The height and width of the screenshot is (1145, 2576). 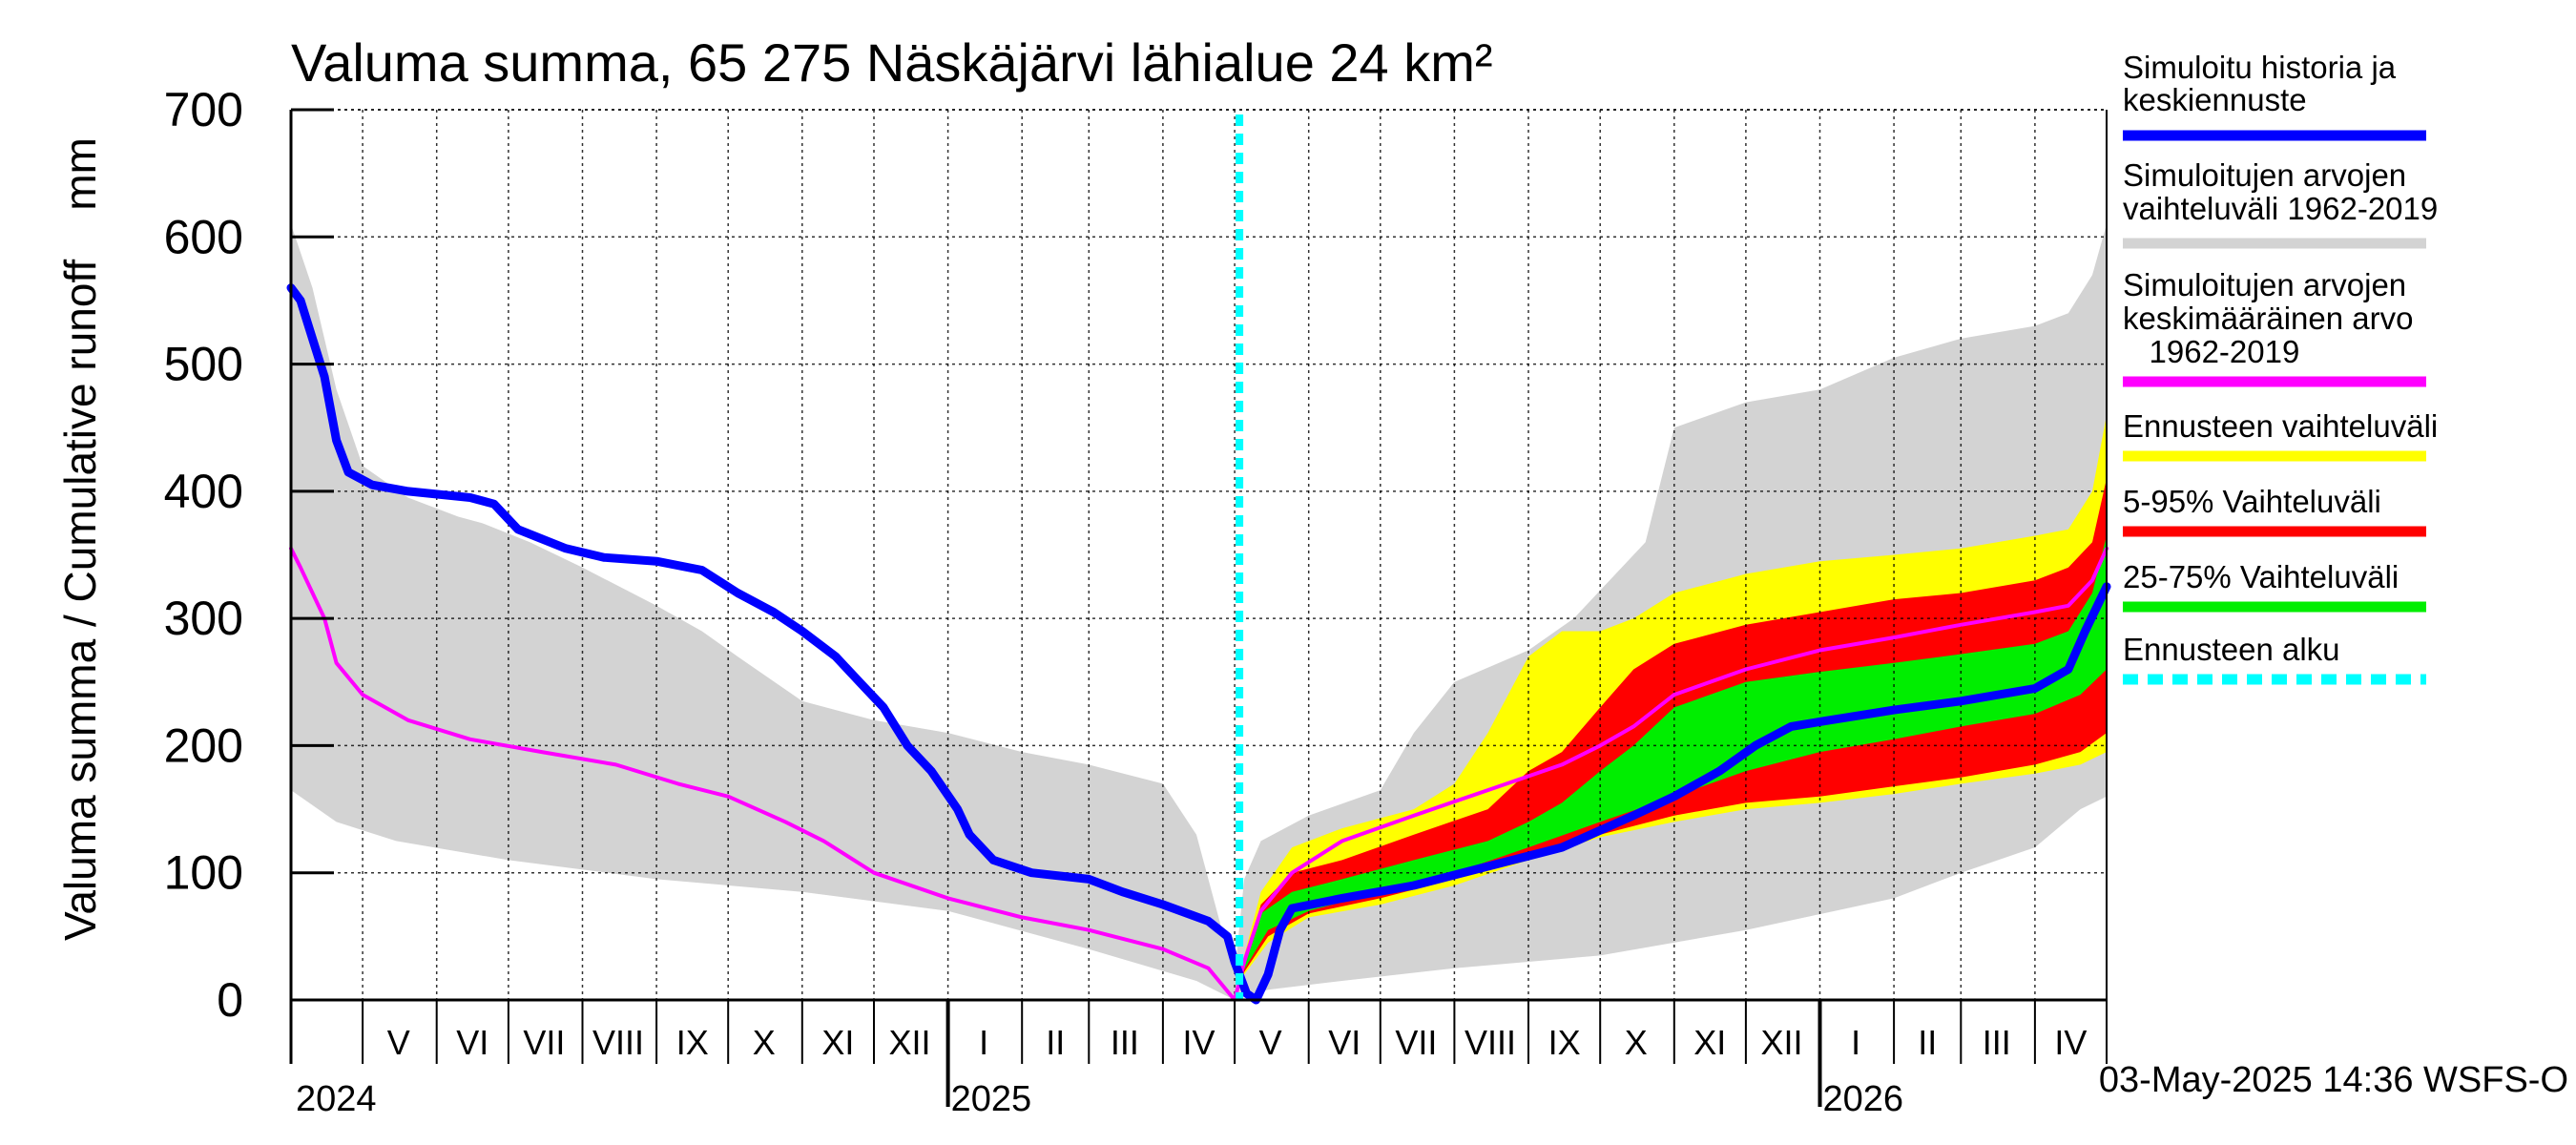 I want to click on legend-label: keskimääräinen arvo, so click(x=2268, y=318).